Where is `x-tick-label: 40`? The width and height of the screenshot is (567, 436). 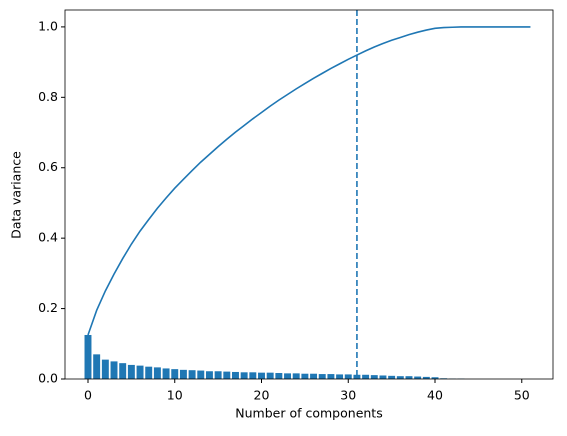
x-tick-label: 40 is located at coordinates (435, 395).